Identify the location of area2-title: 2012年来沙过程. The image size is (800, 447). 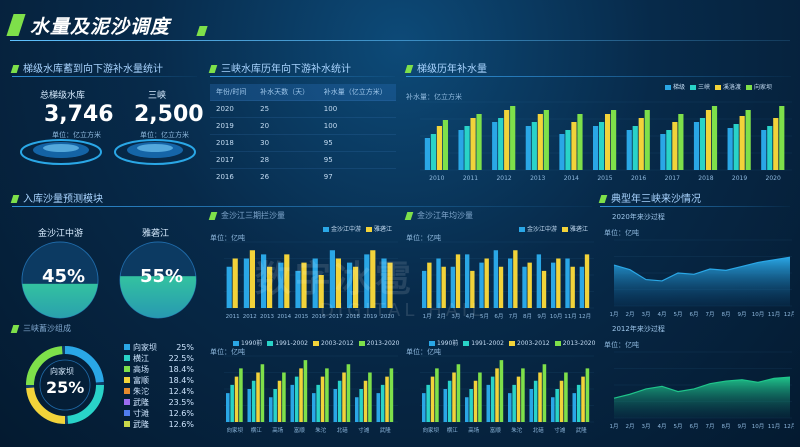
(638, 329).